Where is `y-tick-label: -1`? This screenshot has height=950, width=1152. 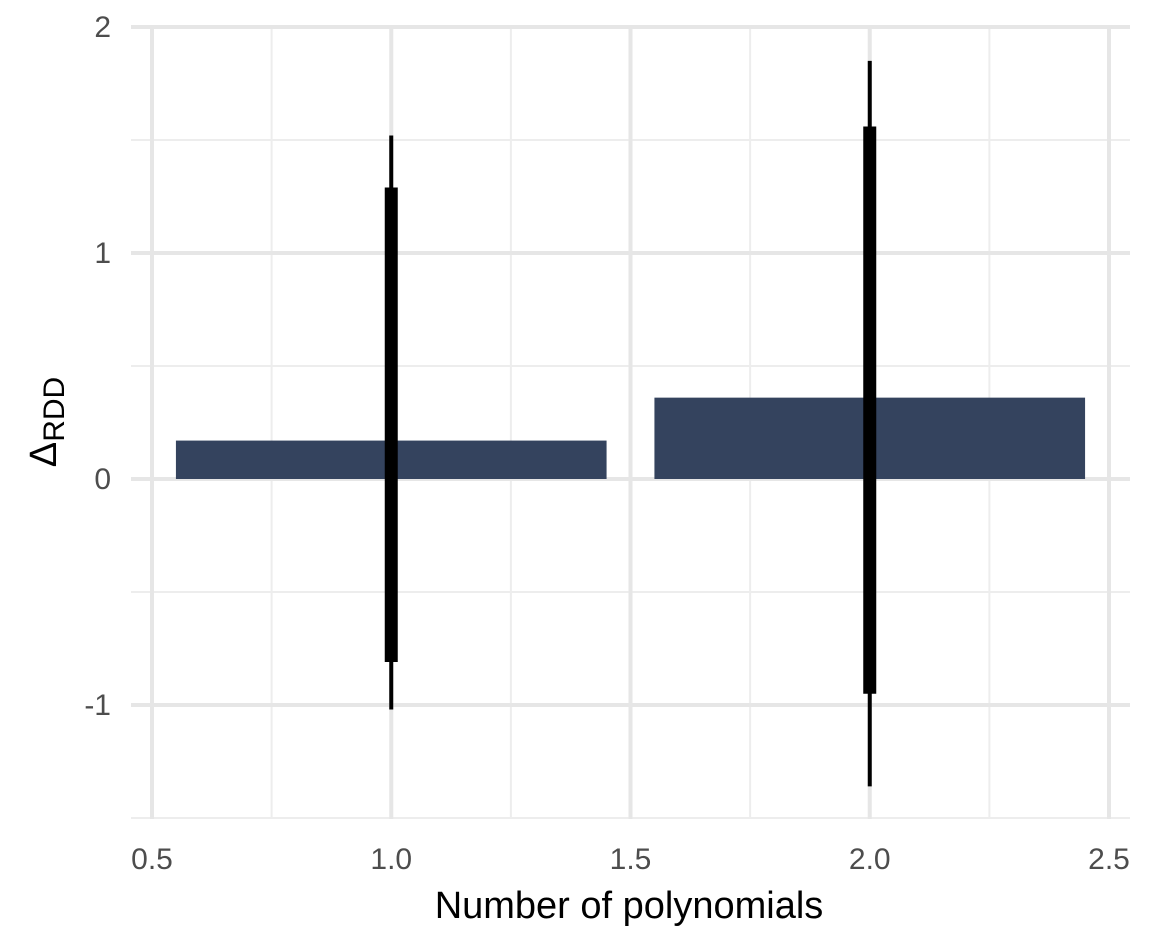
y-tick-label: -1 is located at coordinates (97, 705).